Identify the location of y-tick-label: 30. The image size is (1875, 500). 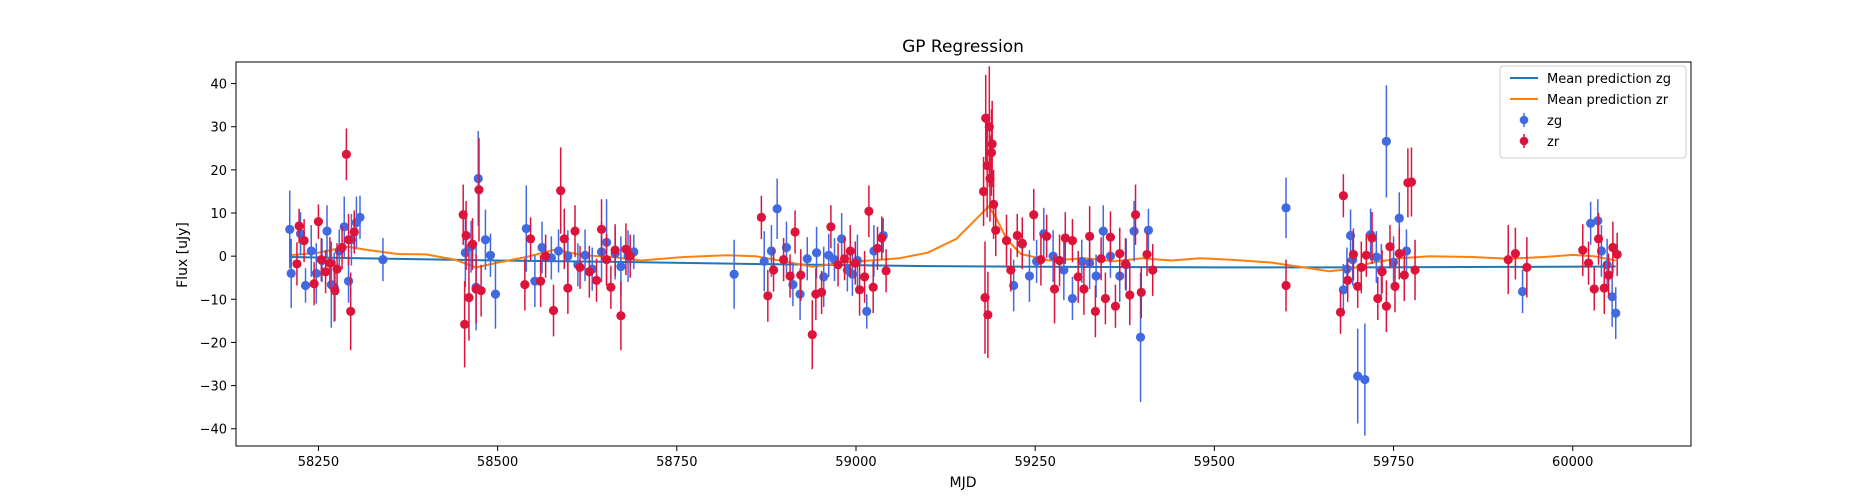
(218, 128).